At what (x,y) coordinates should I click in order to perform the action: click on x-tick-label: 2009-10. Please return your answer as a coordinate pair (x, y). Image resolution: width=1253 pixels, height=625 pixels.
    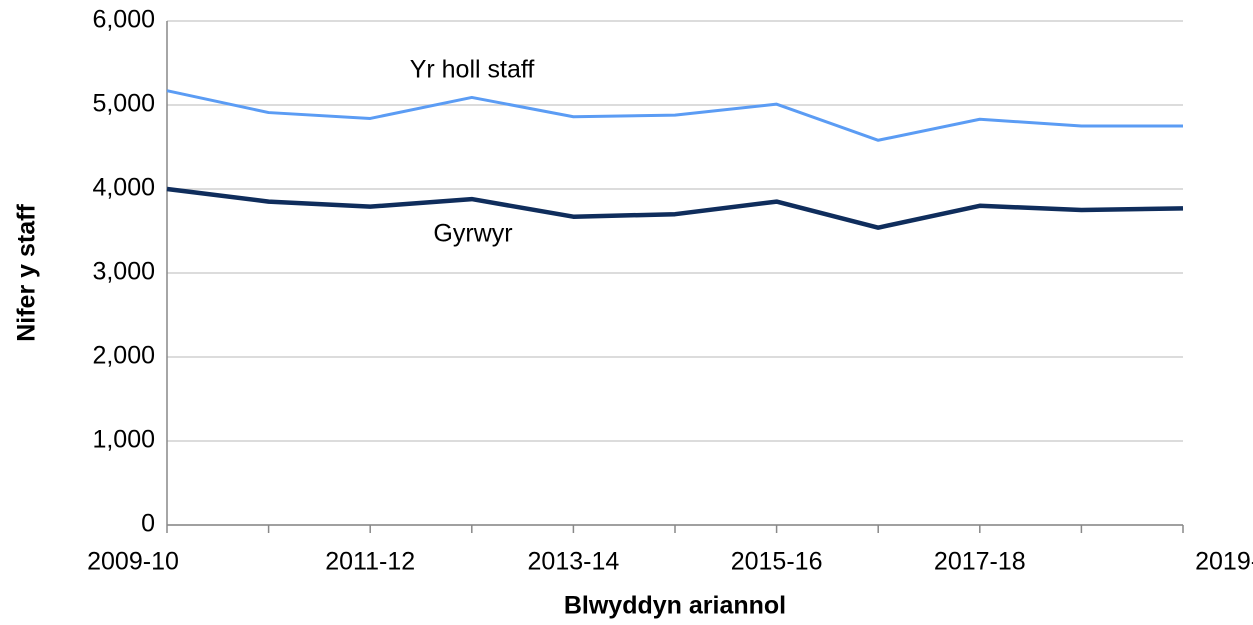
    Looking at the image, I should click on (133, 562).